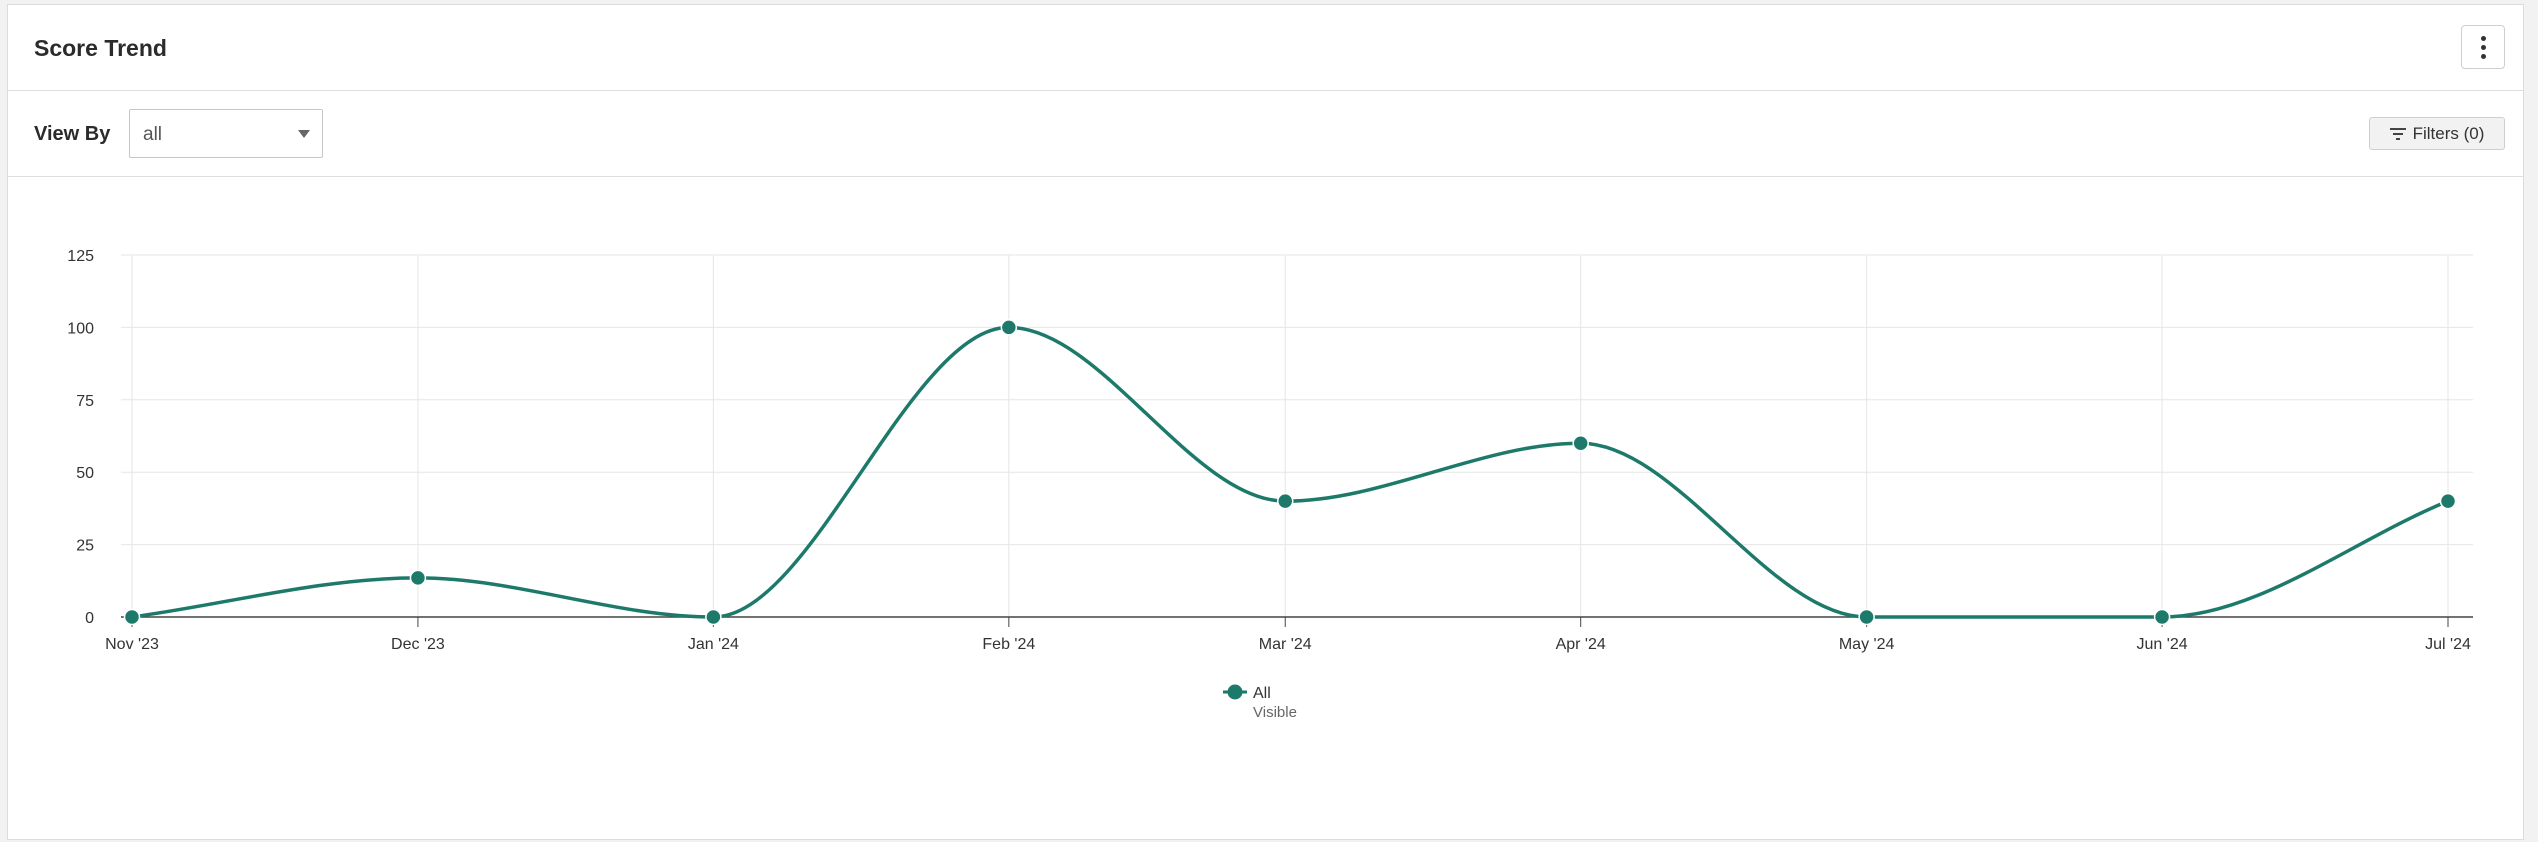 This screenshot has height=842, width=2538. I want to click on more-options-button, so click(2483, 47).